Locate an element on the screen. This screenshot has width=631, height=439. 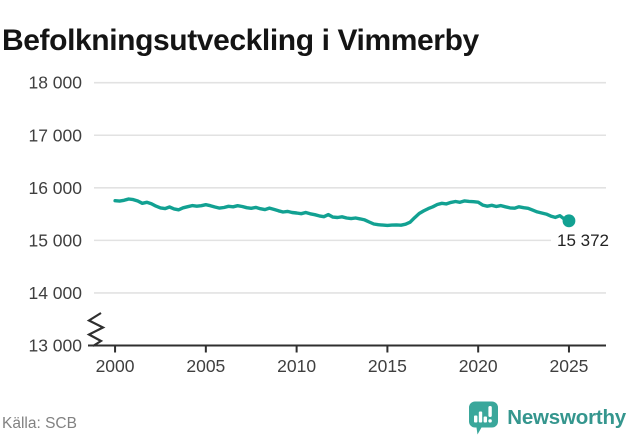
y-tick-label: 18 000 is located at coordinates (55, 83).